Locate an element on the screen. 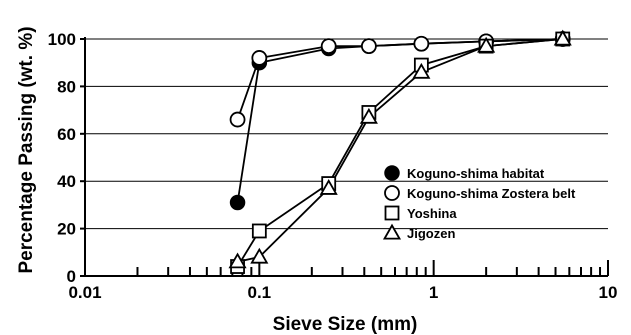 The width and height of the screenshot is (631, 335). y-ticks: 0 20 40 60 80 100 is located at coordinates (66, 158).